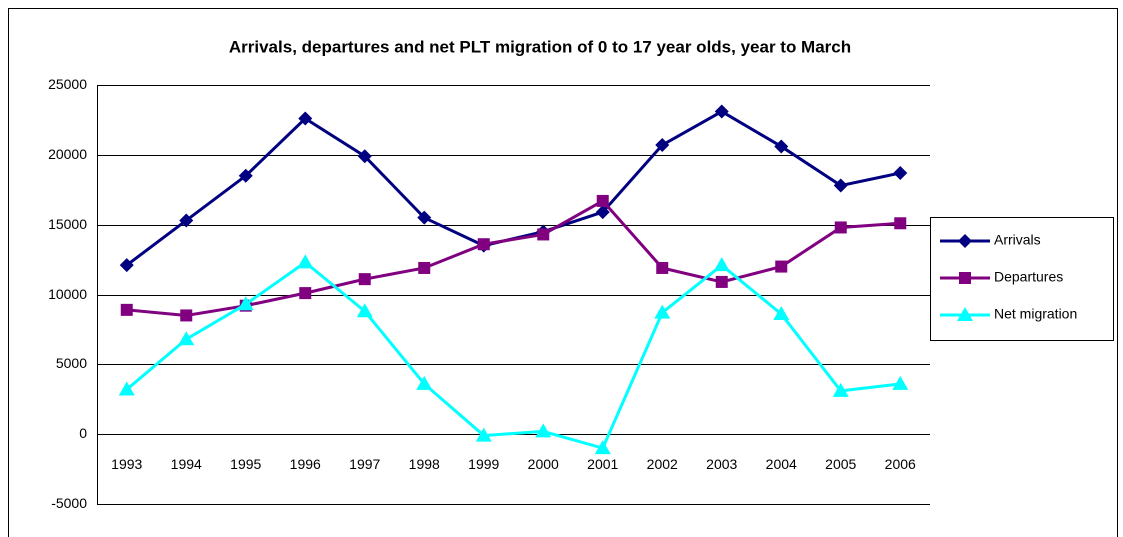  What do you see at coordinates (83, 433) in the screenshot?
I see `y-tick-label: 0` at bounding box center [83, 433].